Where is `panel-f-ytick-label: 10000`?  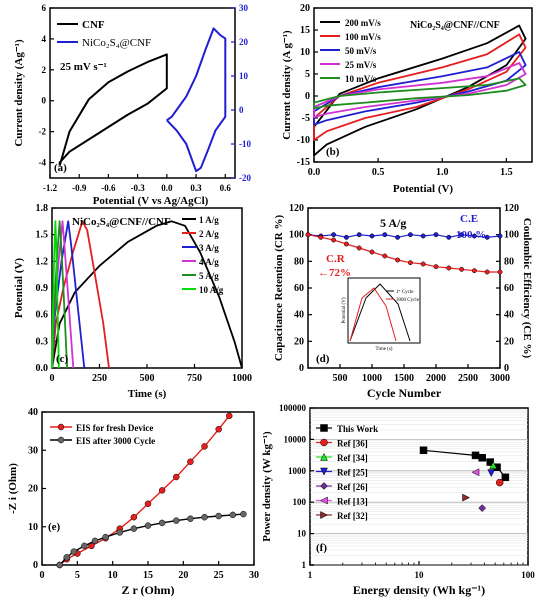 panel-f-ytick-label: 10000 is located at coordinates (295, 439).